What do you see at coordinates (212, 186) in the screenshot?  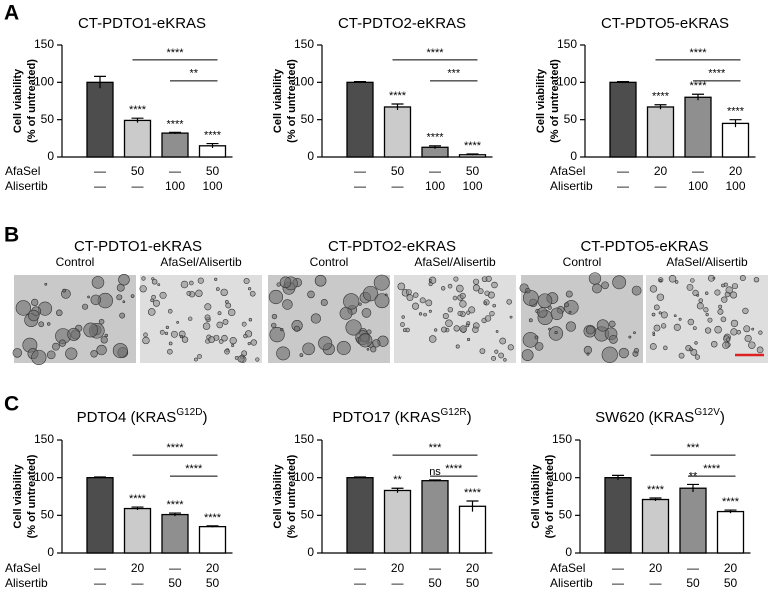 I see `treatment-dose: 100` at bounding box center [212, 186].